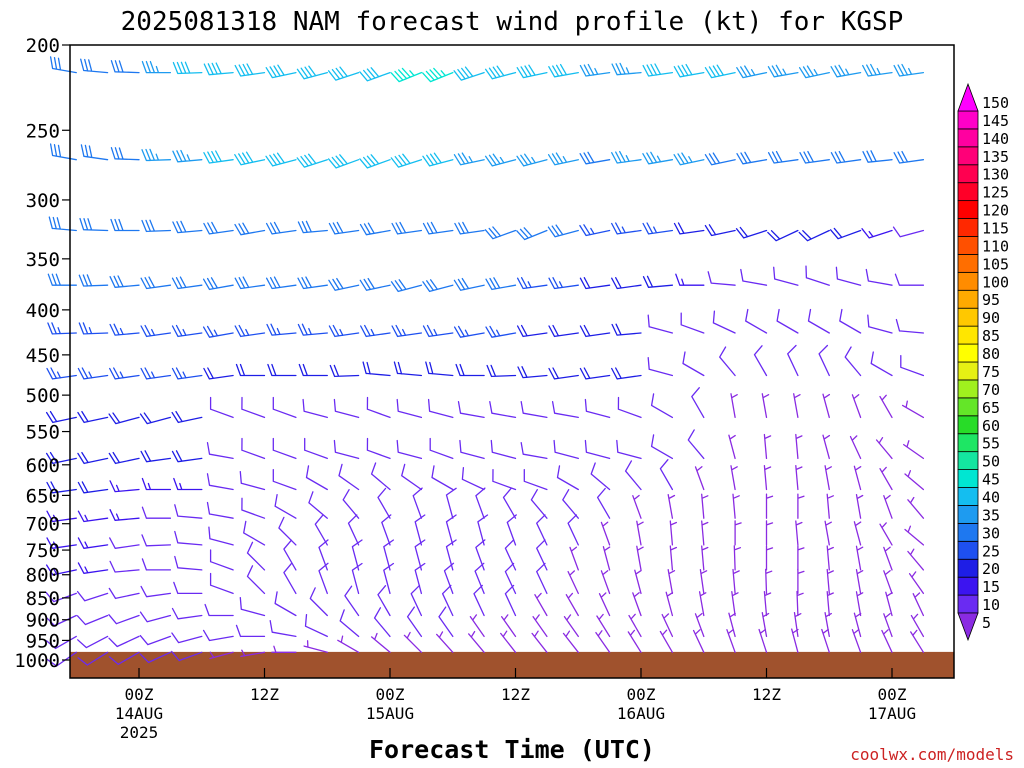 This screenshot has height=768, width=1024. Describe the element at coordinates (991, 605) in the screenshot. I see `colorbar-label: 10` at that location.